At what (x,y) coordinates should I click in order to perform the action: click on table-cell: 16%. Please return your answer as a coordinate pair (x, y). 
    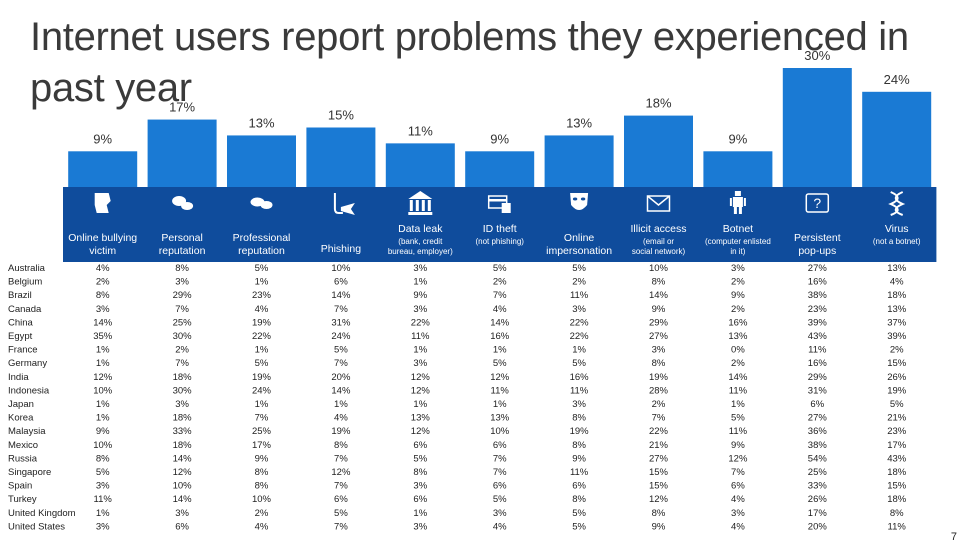
    Looking at the image, I should click on (580, 377).